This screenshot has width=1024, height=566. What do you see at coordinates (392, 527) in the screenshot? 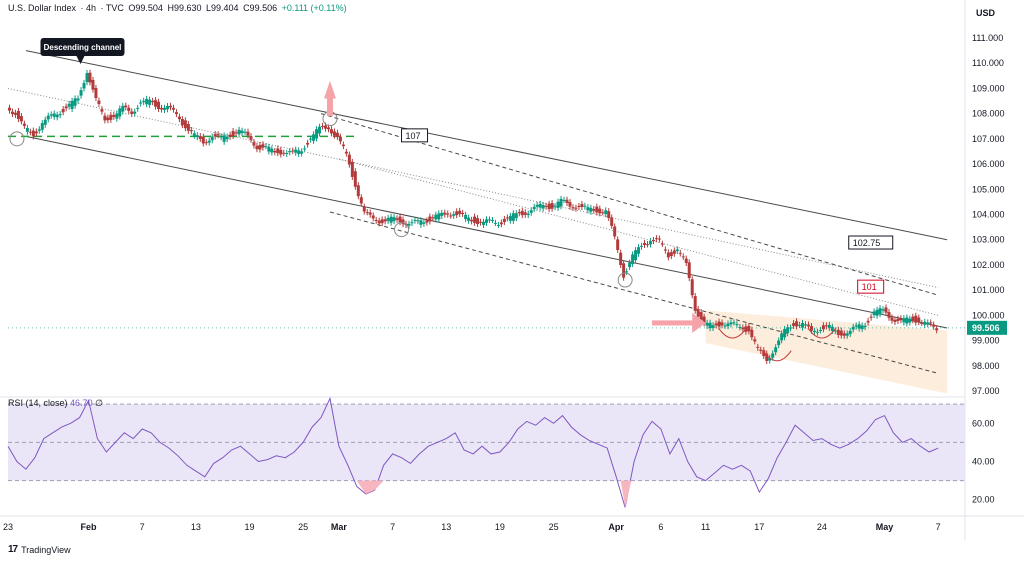
I see `time-axis-tick: 7` at bounding box center [392, 527].